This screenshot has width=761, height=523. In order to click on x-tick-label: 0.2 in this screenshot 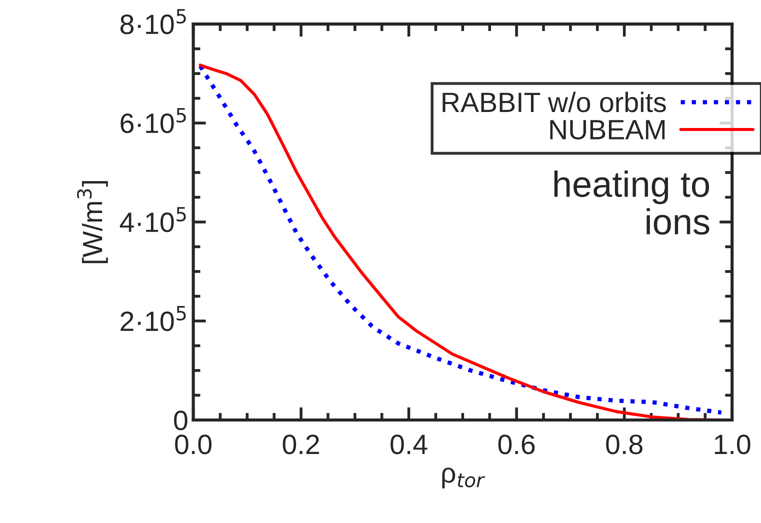, I will do `click(300, 444)`.